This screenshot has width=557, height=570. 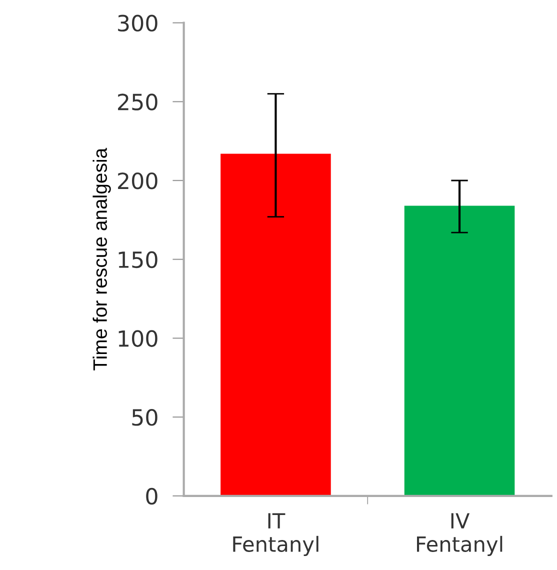 What do you see at coordinates (138, 181) in the screenshot?
I see `y-tick-label: 200` at bounding box center [138, 181].